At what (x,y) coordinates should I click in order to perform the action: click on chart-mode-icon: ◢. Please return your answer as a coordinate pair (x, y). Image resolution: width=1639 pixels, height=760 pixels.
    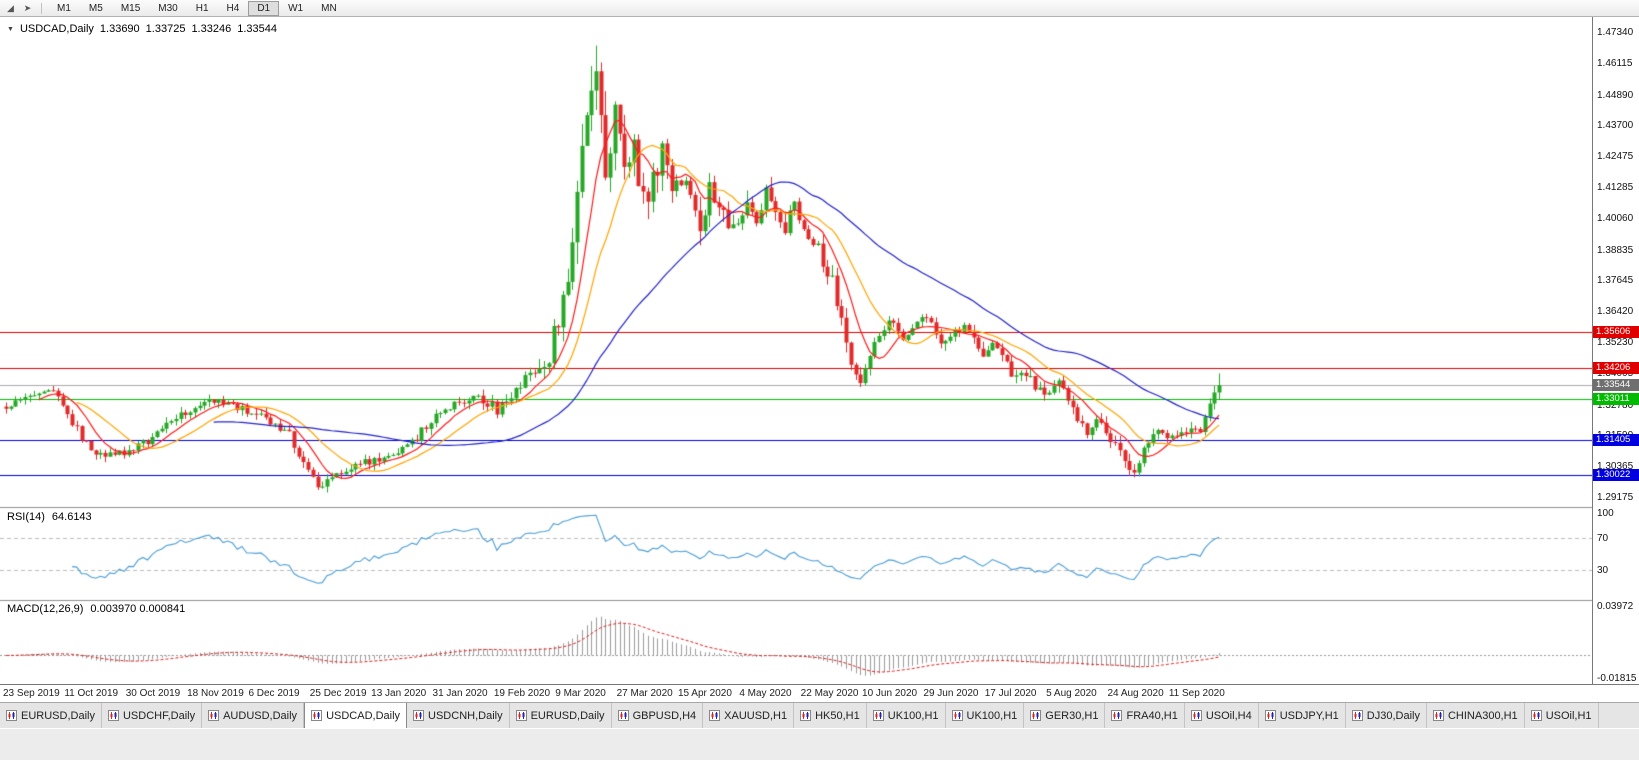
    Looking at the image, I should click on (10, 7).